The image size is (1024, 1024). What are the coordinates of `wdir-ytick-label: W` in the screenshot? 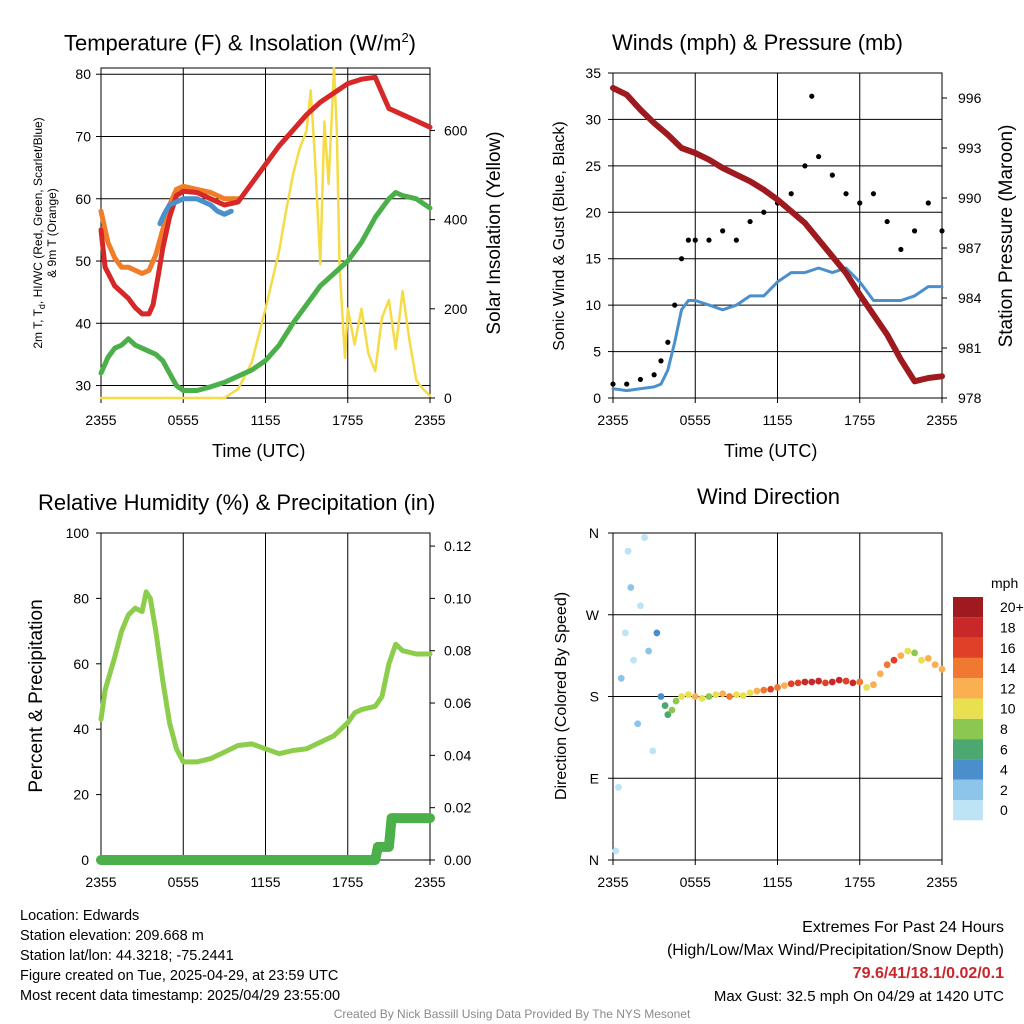 It's located at (593, 615).